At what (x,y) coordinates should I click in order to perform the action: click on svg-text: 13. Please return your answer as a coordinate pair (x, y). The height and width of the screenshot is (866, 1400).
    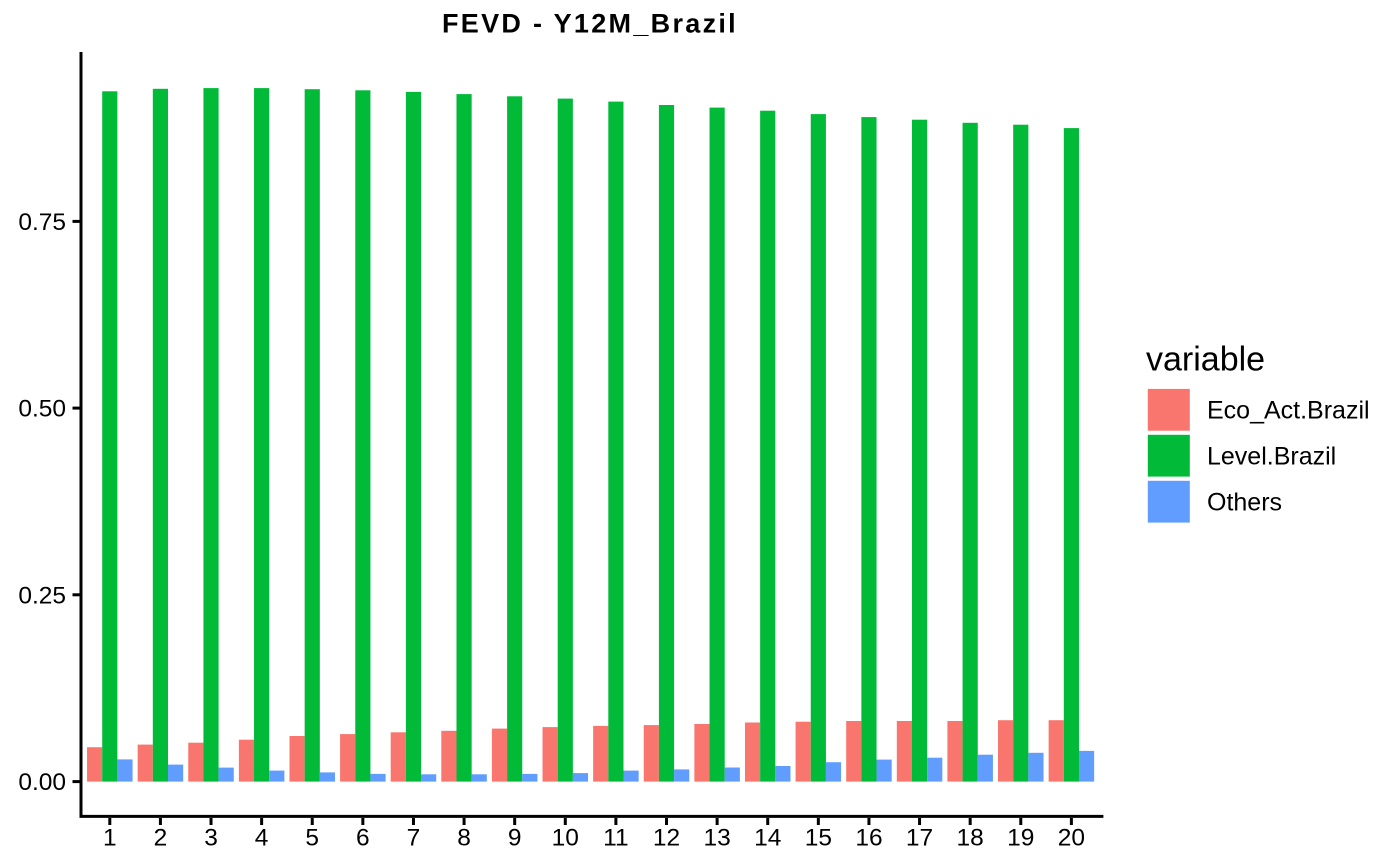
    Looking at the image, I should click on (716, 838).